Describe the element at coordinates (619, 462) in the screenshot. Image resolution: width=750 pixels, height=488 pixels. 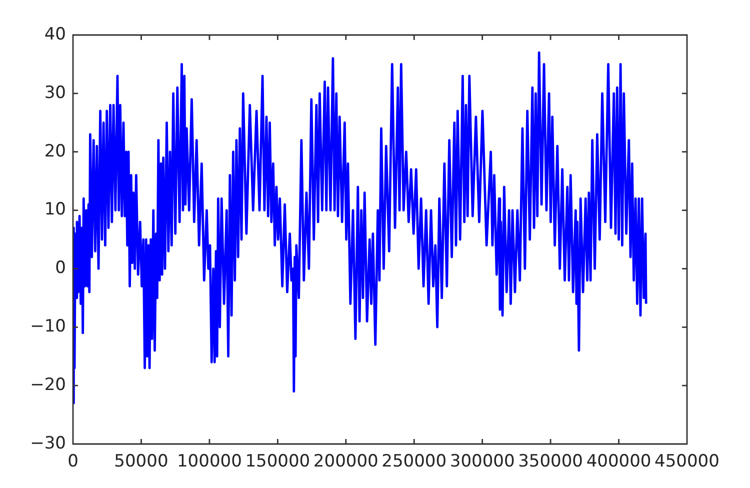
I see `x-tick-label: 400000` at that location.